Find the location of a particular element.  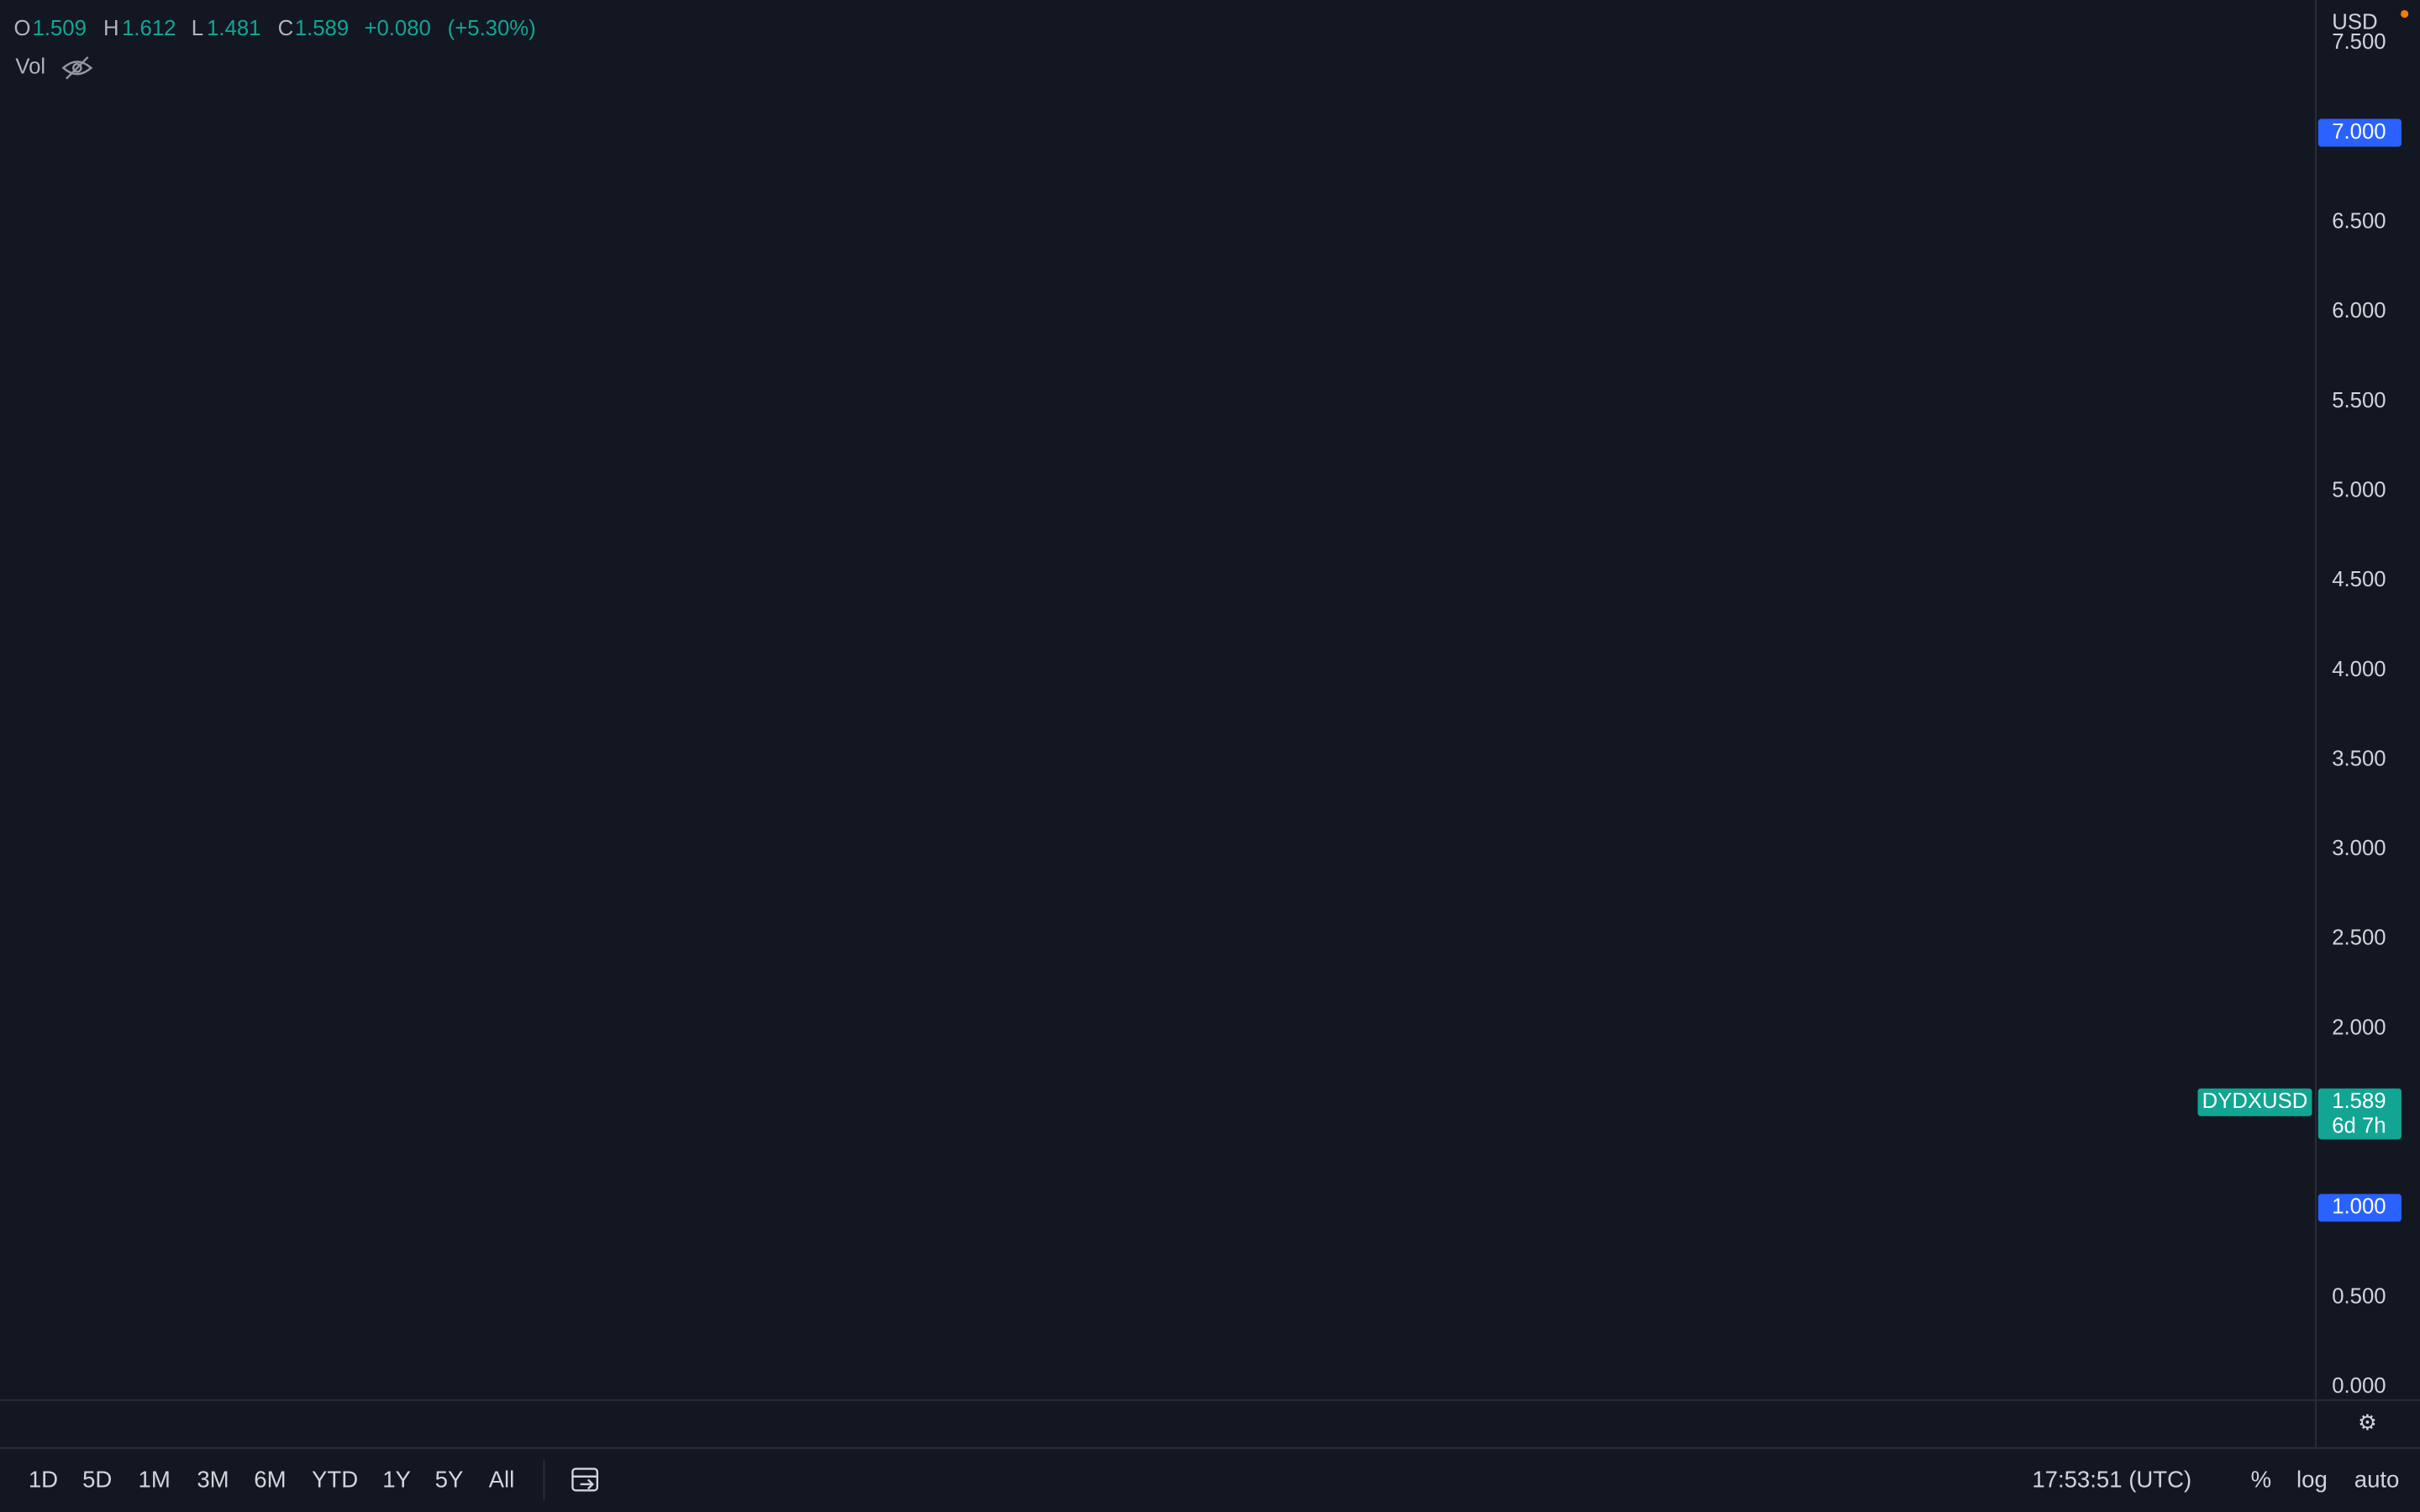

price-label: 1.000 is located at coordinates (2359, 1207).